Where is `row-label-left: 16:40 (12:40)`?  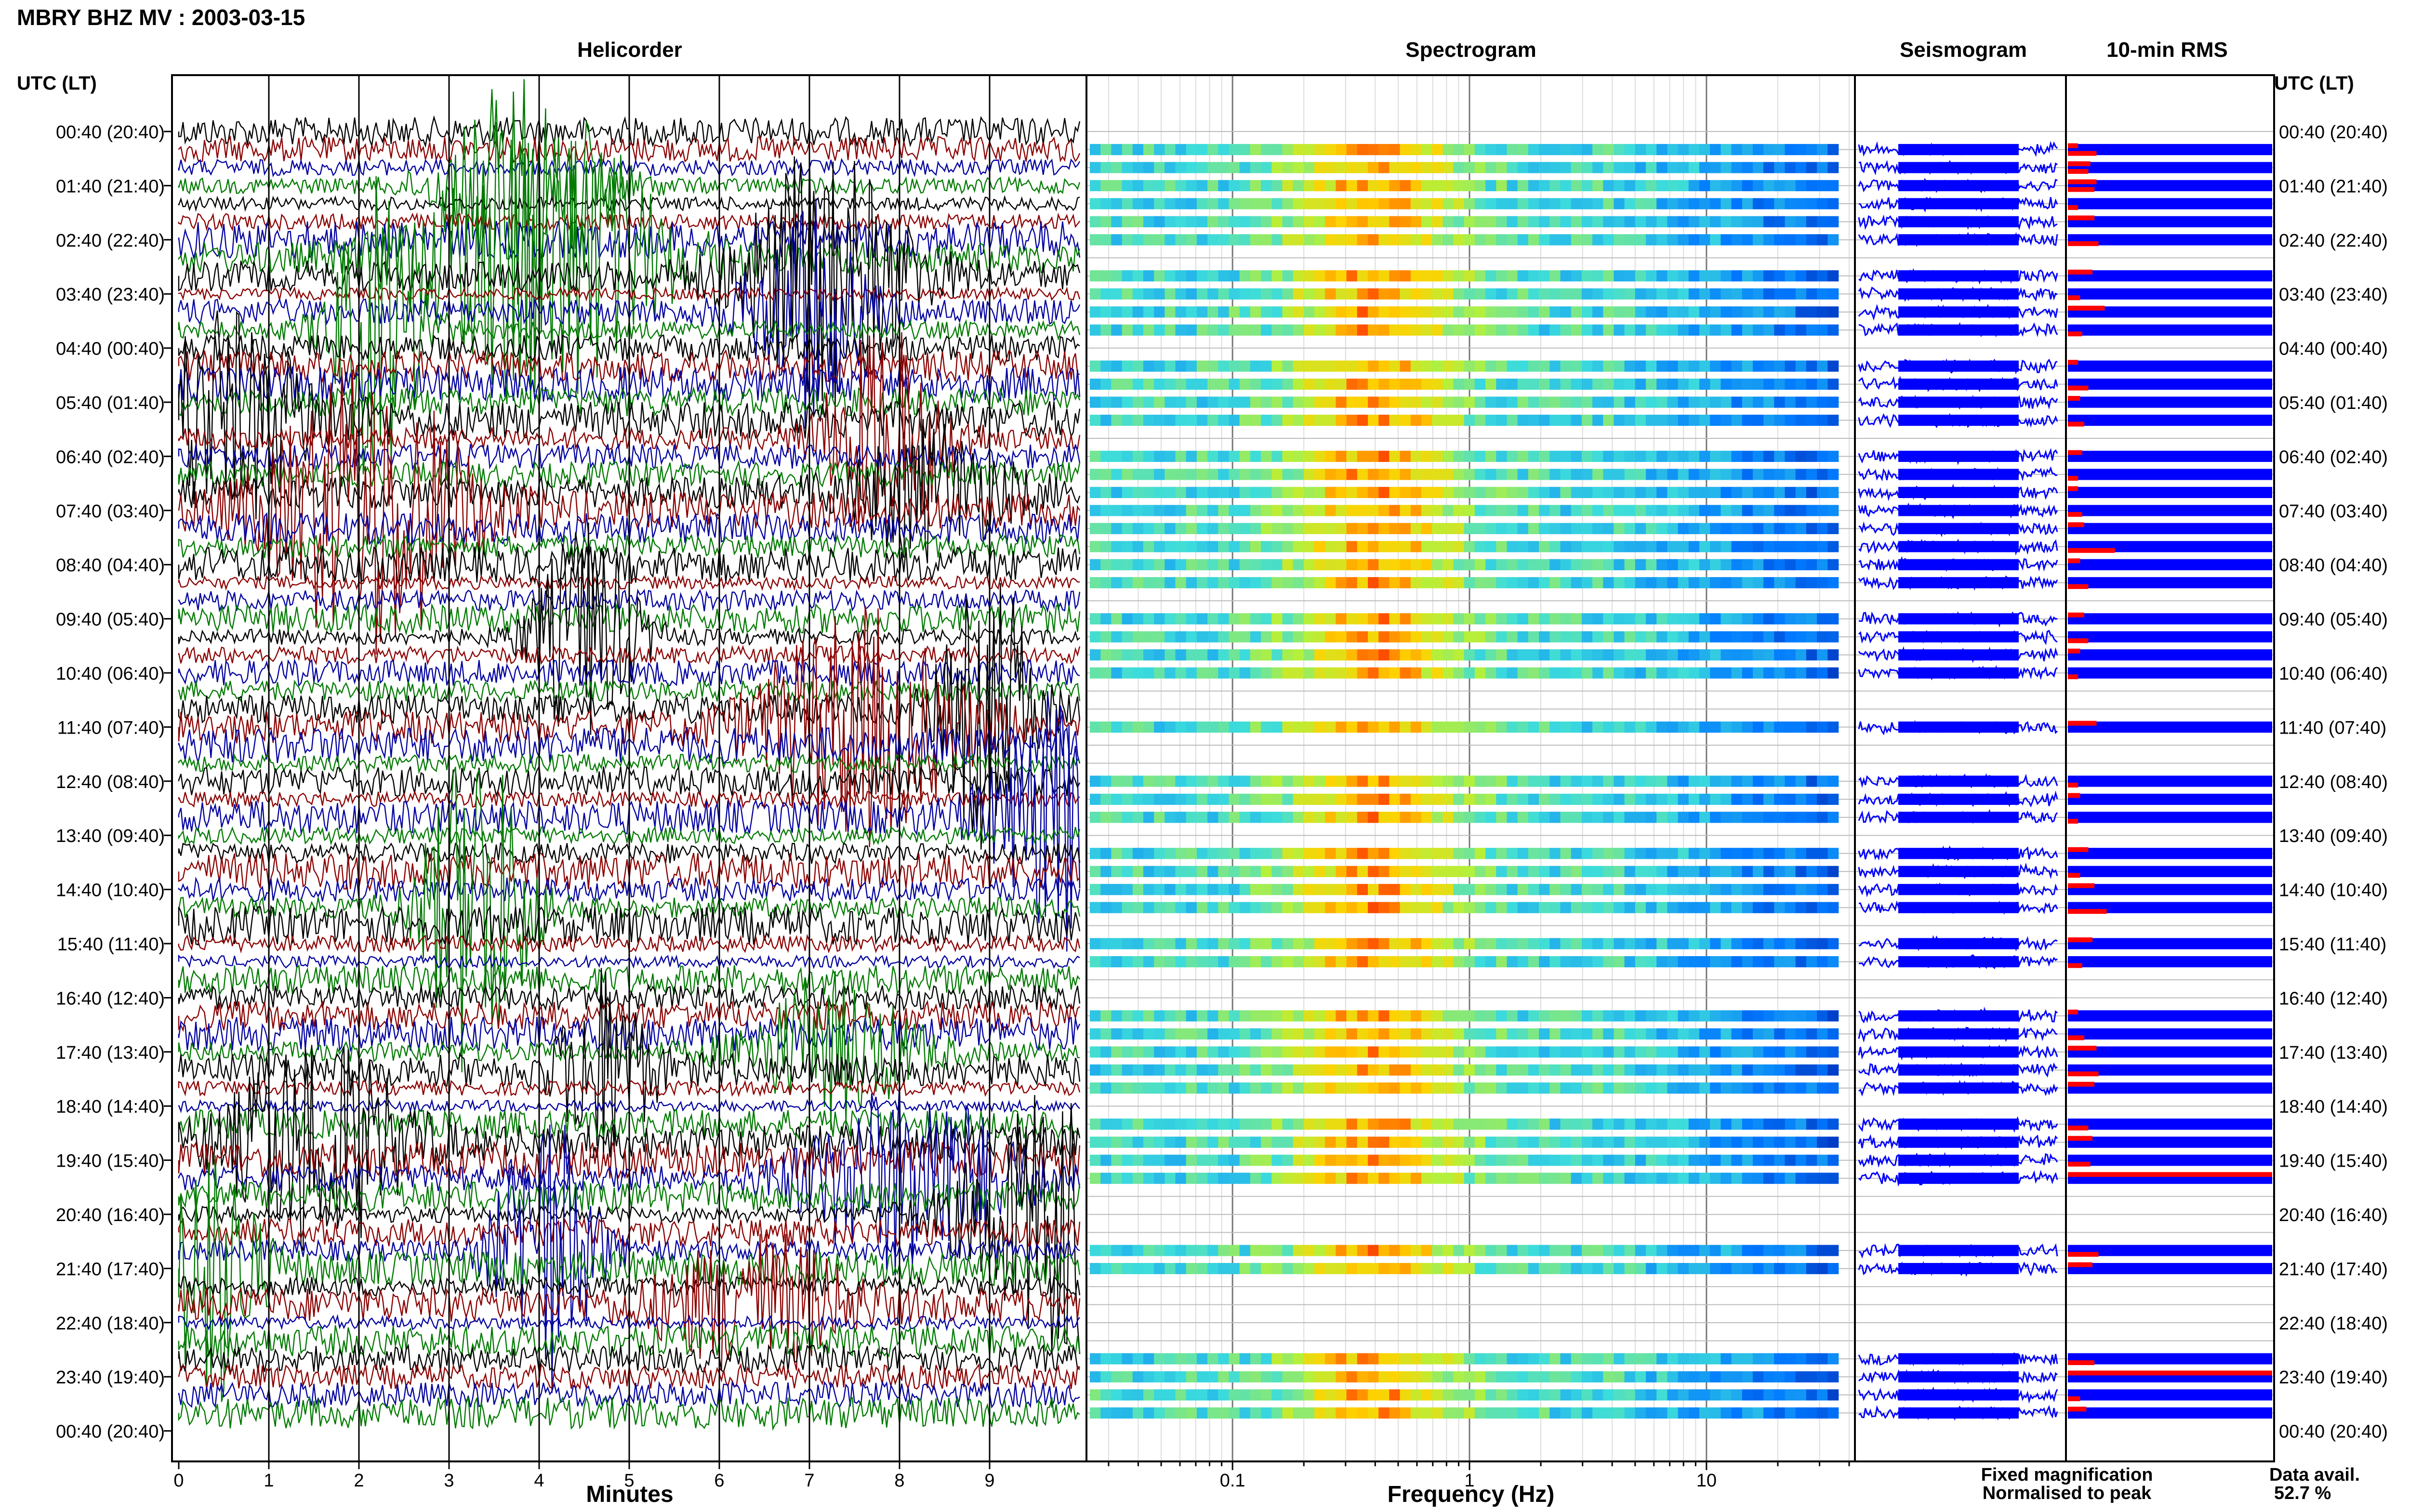 row-label-left: 16:40 (12:40) is located at coordinates (110, 998).